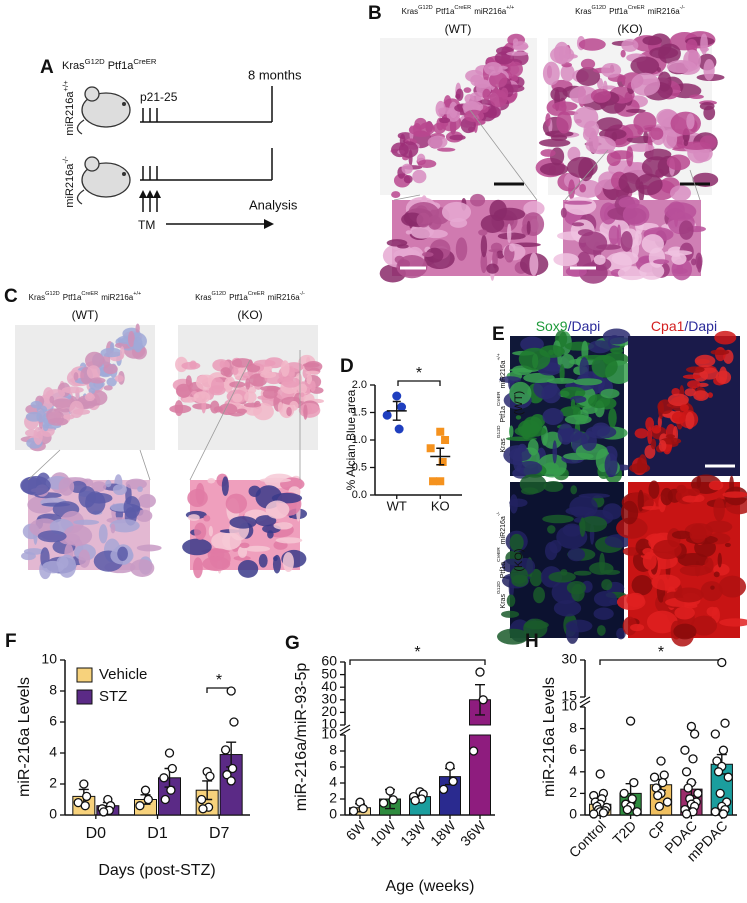 Image resolution: width=747 pixels, height=903 pixels. What do you see at coordinates (573, 814) in the screenshot?
I see `y-tick-label: 0` at bounding box center [573, 814].